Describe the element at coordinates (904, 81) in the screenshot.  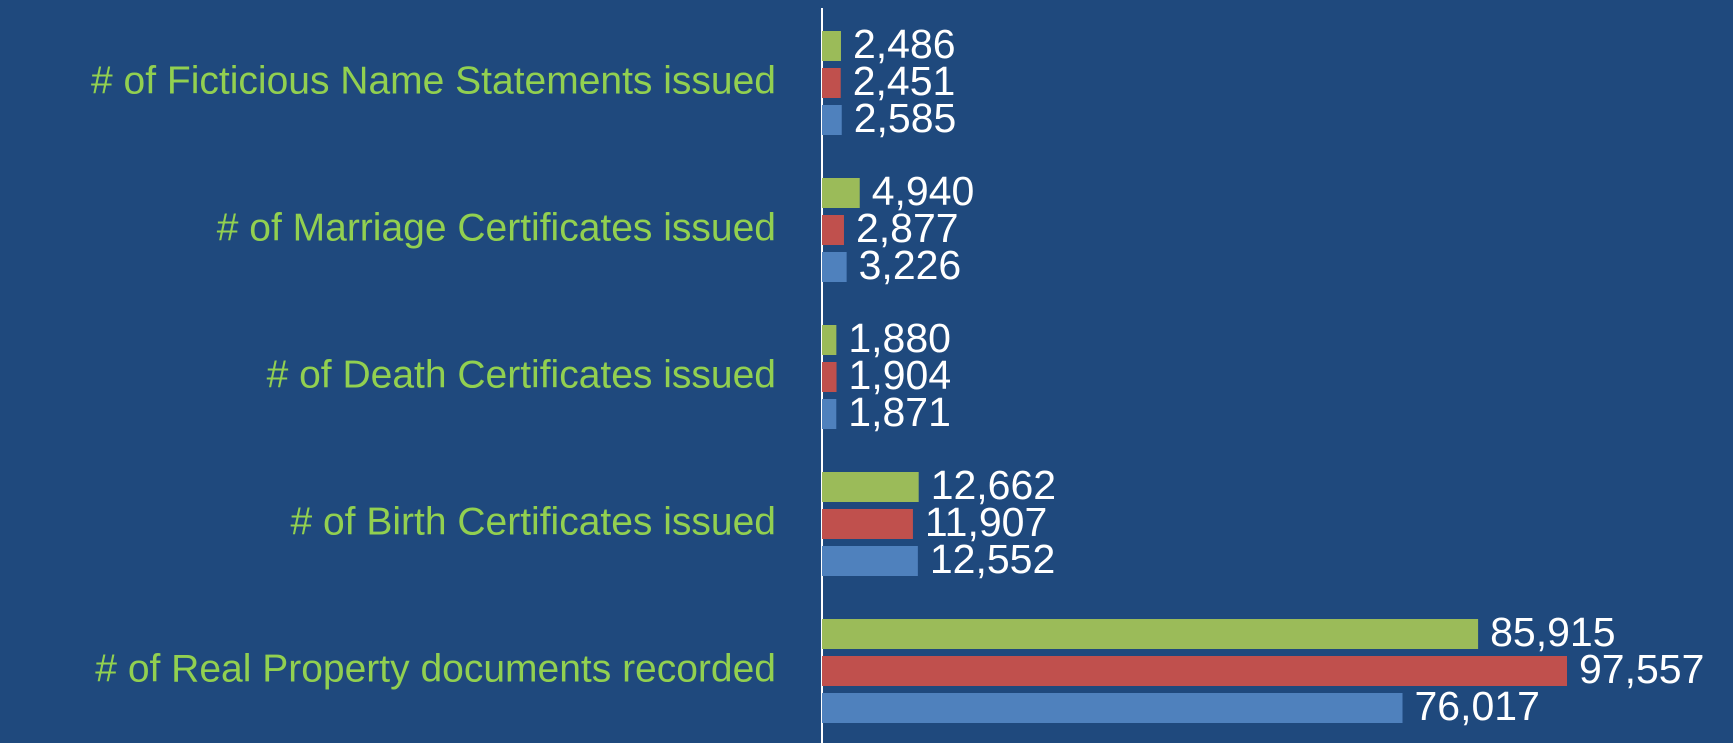
I see `value-label: 2,451` at that location.